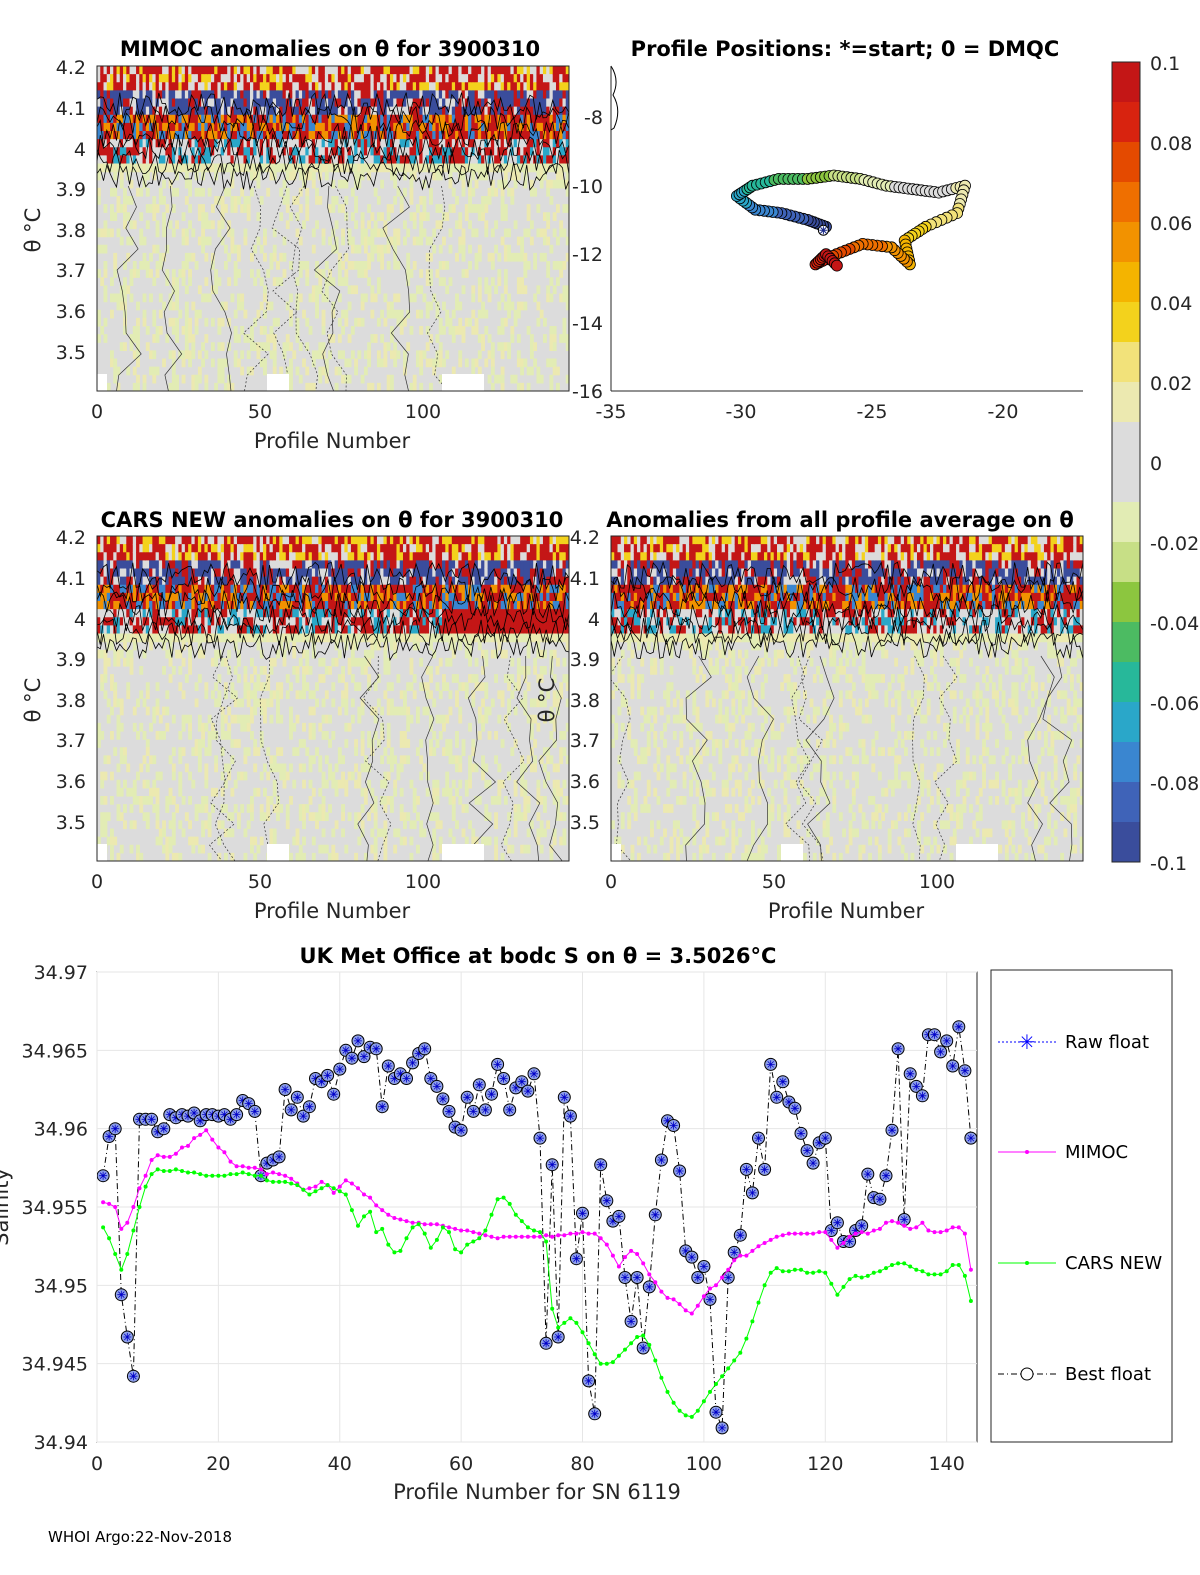 Image resolution: width=1200 pixels, height=1575 pixels. What do you see at coordinates (1126, 692) in the screenshot?
I see `colorbar-step` at bounding box center [1126, 692].